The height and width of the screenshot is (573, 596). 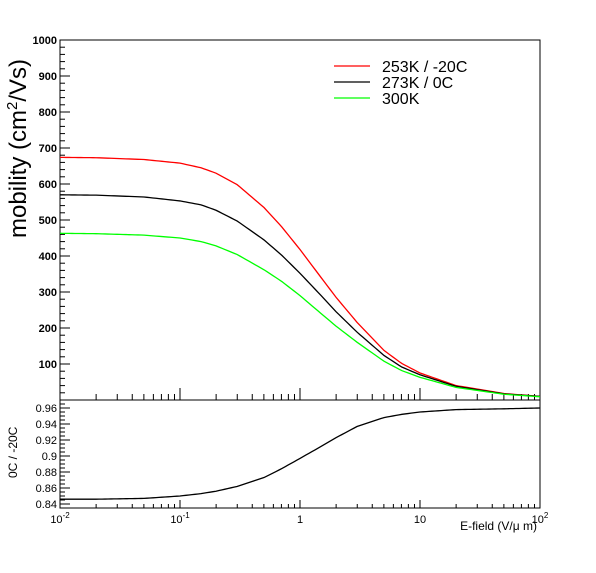 I want to click on legend-label-2: 300K, so click(x=401, y=99).